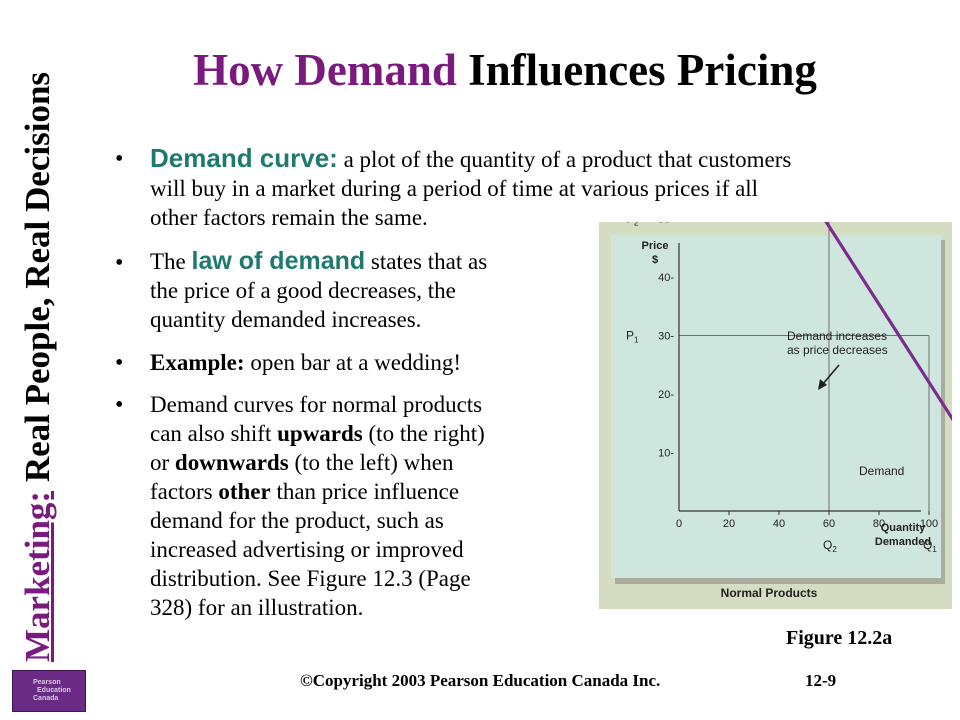 This screenshot has width=960, height=720. I want to click on bullet-text: (to the left) when, so click(371, 462).